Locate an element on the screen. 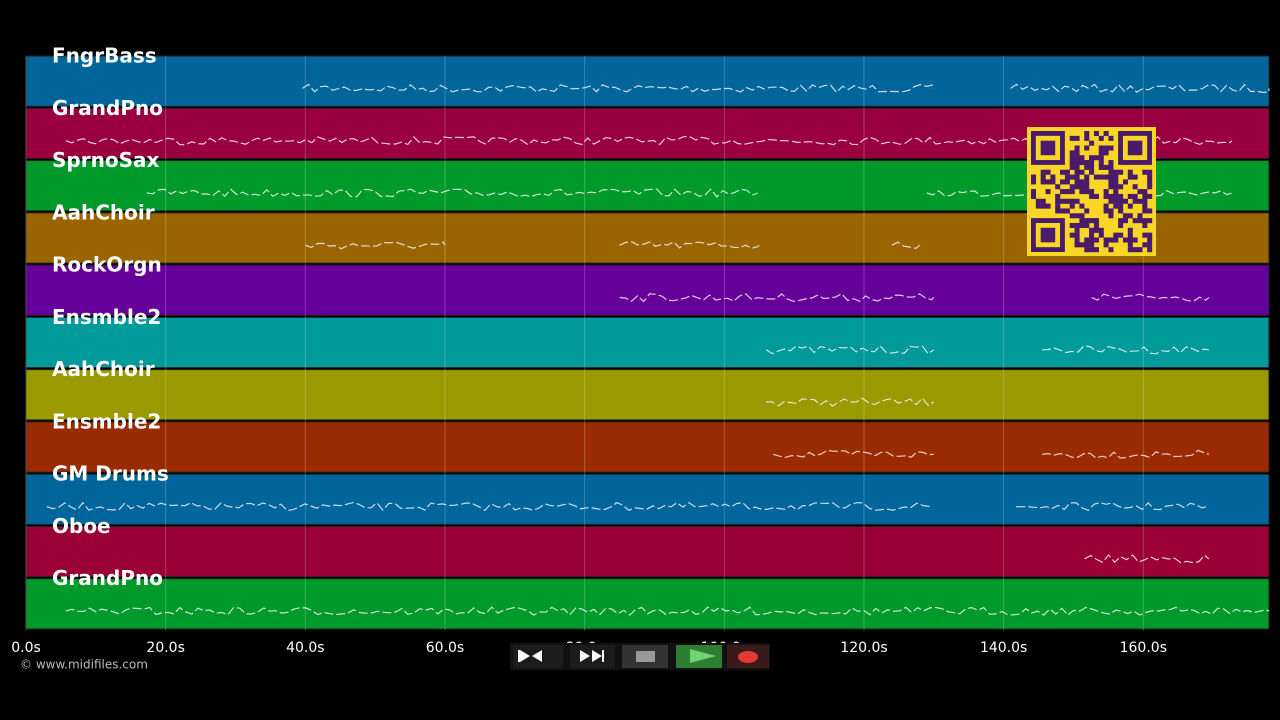  record-button is located at coordinates (748, 656).